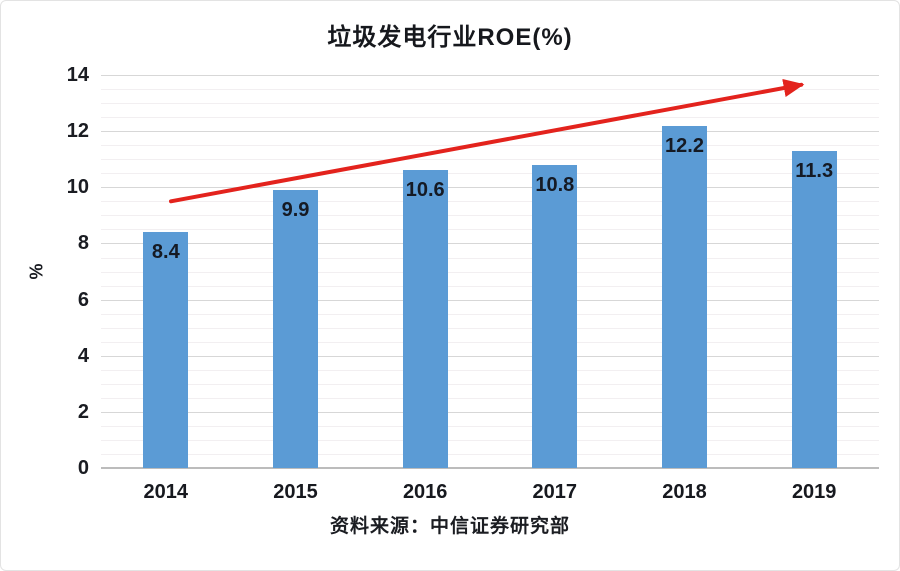 This screenshot has width=900, height=571. Describe the element at coordinates (83, 299) in the screenshot. I see `y-tick-label: 6` at that location.